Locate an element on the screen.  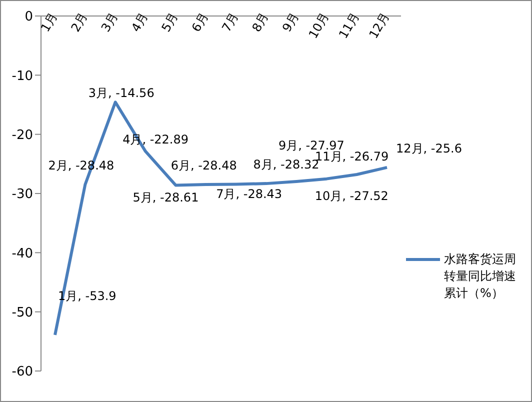
data-label: 7月, -28.43 is located at coordinates (249, 194).